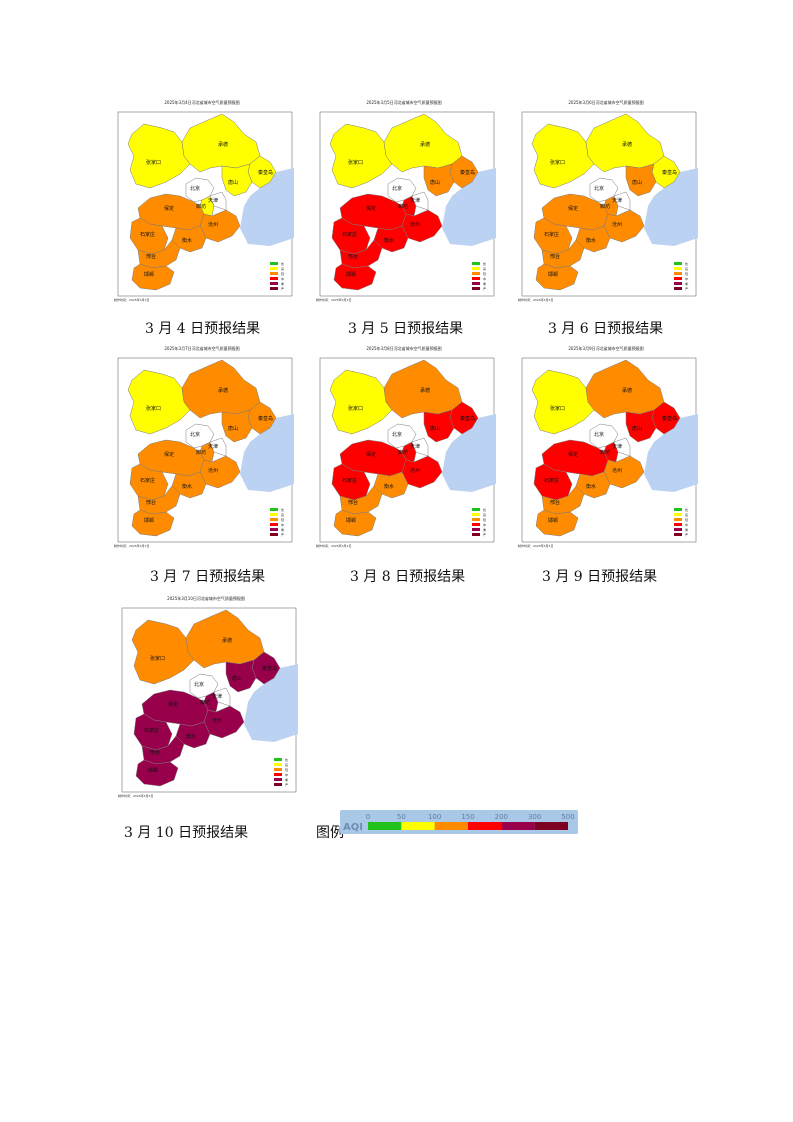 Image resolution: width=793 pixels, height=1122 pixels. Describe the element at coordinates (403, 102) in the screenshot. I see `map-title: 2025年3月5日河北省城市空气质量预报图` at that location.